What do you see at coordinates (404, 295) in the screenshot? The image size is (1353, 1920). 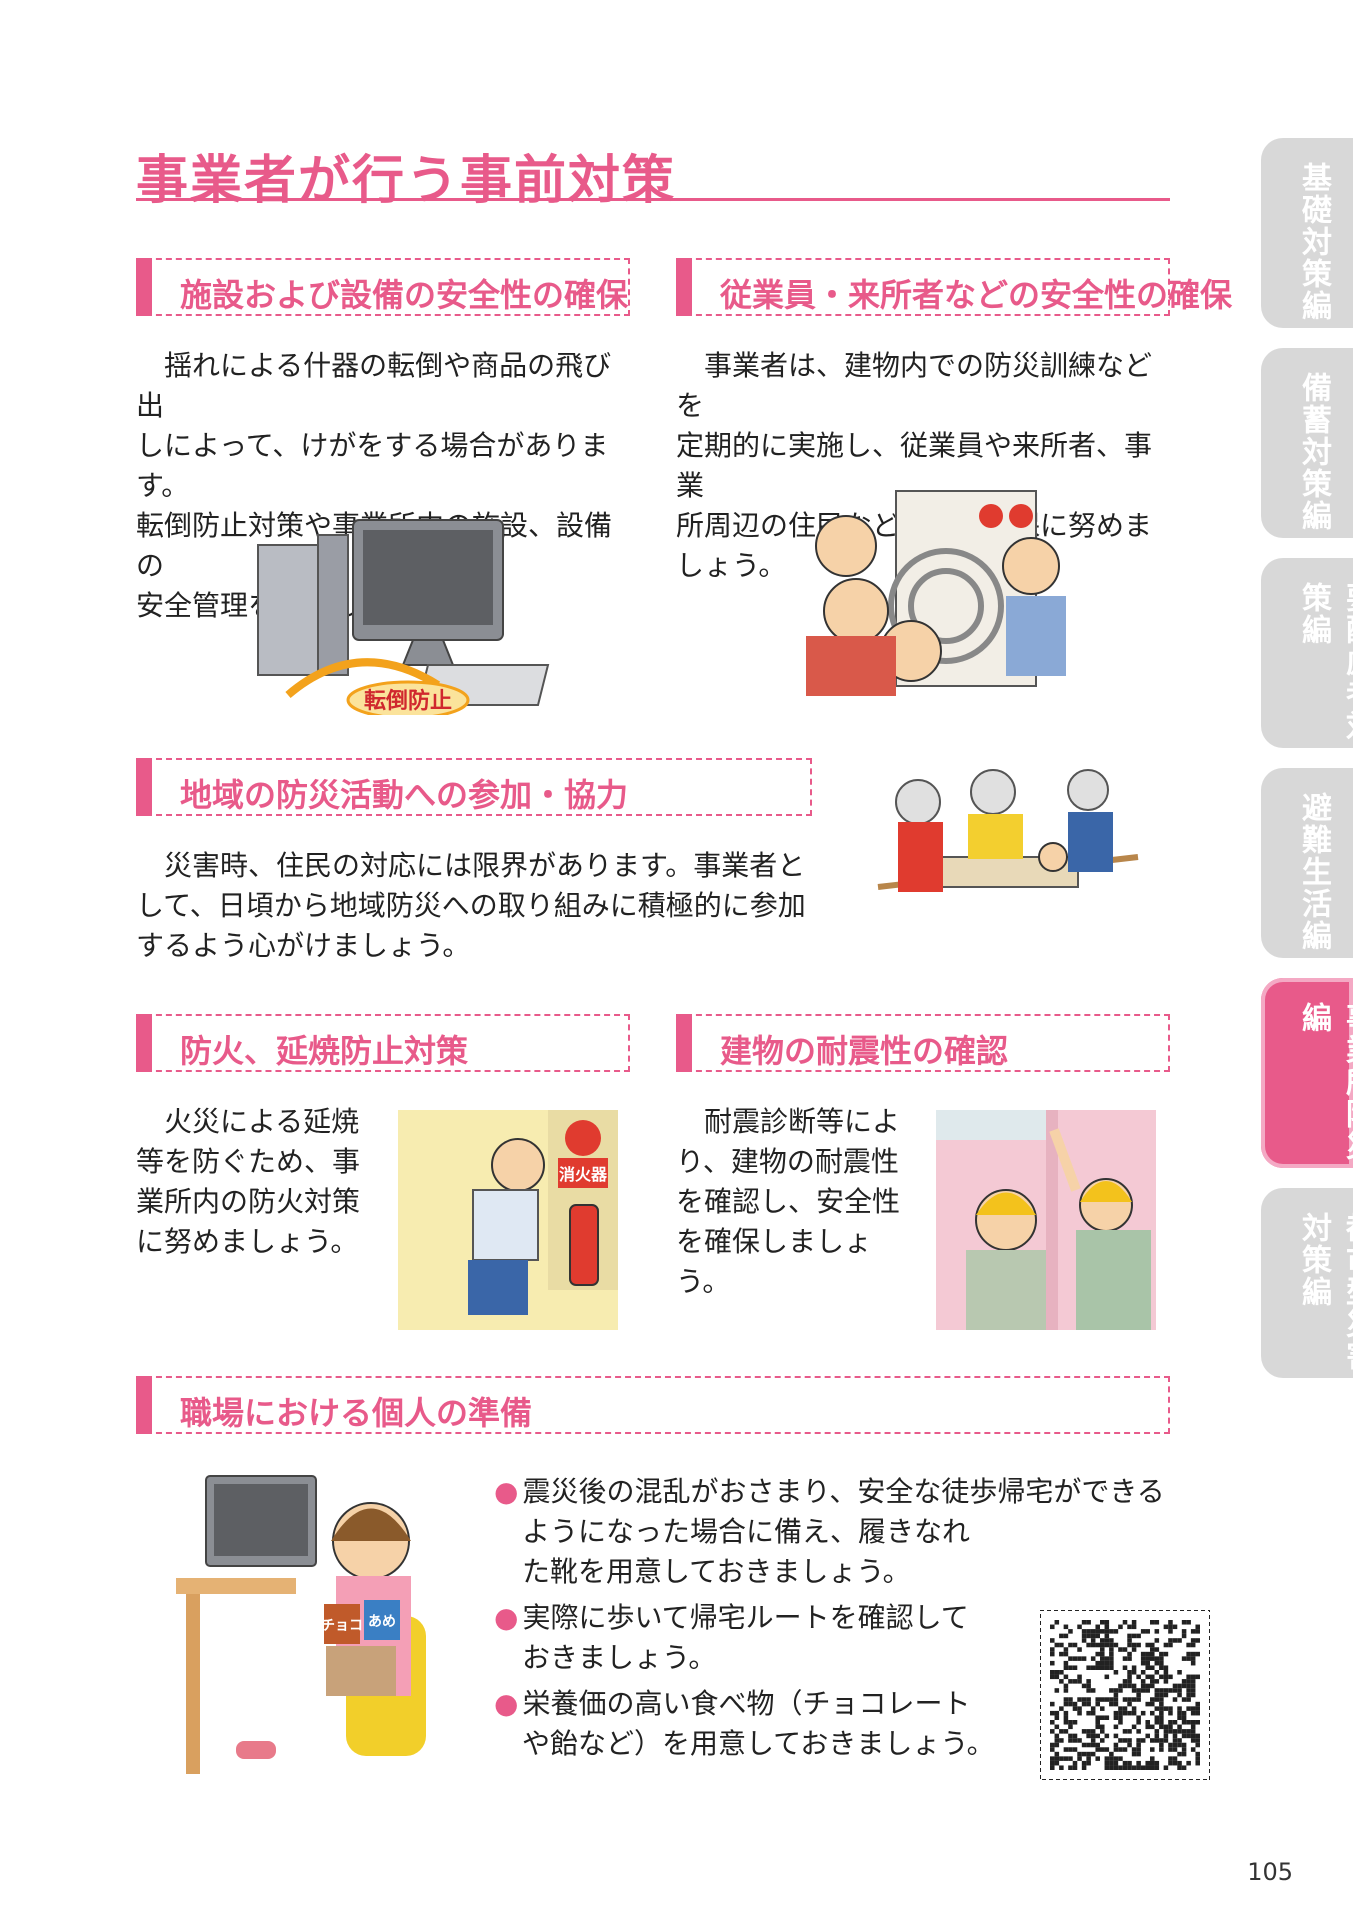 I see `section-title: 施設および設備の安全性の確保` at bounding box center [404, 295].